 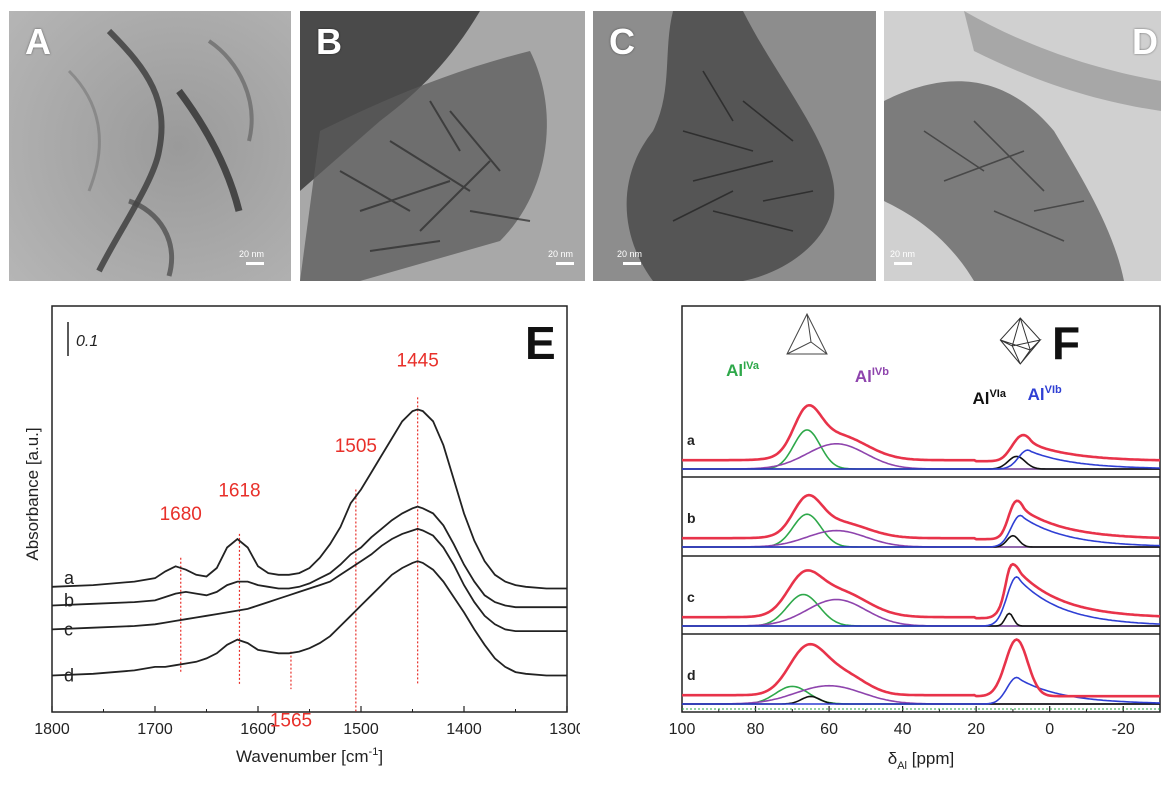 I want to click on scale-bar-c, so click(x=632, y=263).